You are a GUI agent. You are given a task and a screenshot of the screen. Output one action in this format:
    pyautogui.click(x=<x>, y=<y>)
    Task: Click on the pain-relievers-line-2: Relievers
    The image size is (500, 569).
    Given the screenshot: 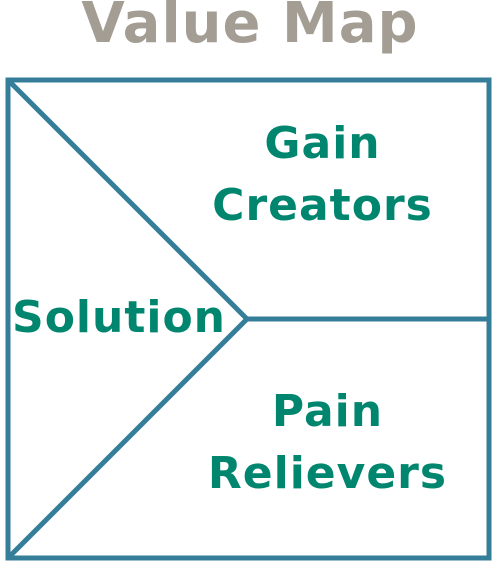 What is the action you would take?
    pyautogui.click(x=327, y=473)
    